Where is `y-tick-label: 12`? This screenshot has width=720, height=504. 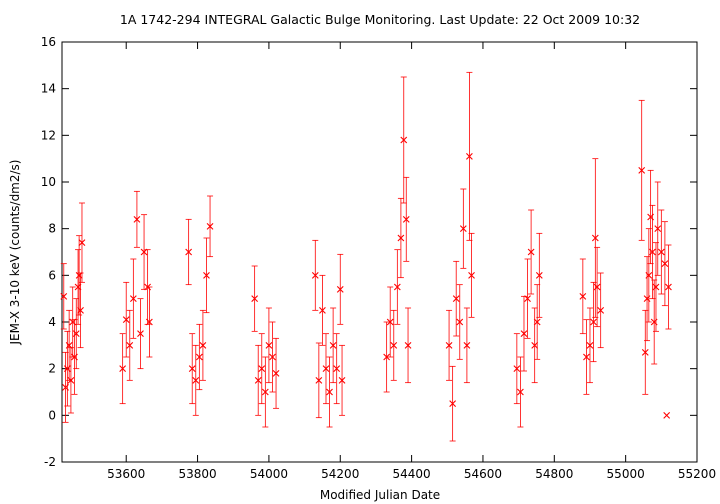
y-tick-label: 12 is located at coordinates (48, 135).